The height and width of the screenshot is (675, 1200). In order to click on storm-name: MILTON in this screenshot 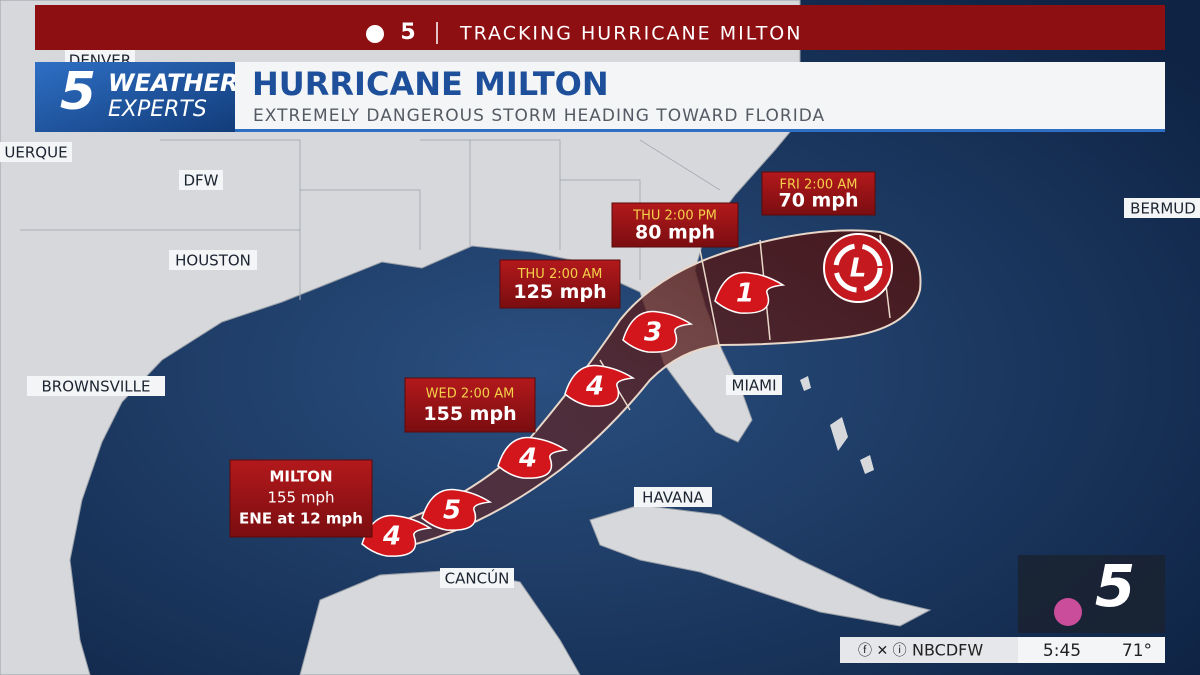, I will do `click(300, 477)`.